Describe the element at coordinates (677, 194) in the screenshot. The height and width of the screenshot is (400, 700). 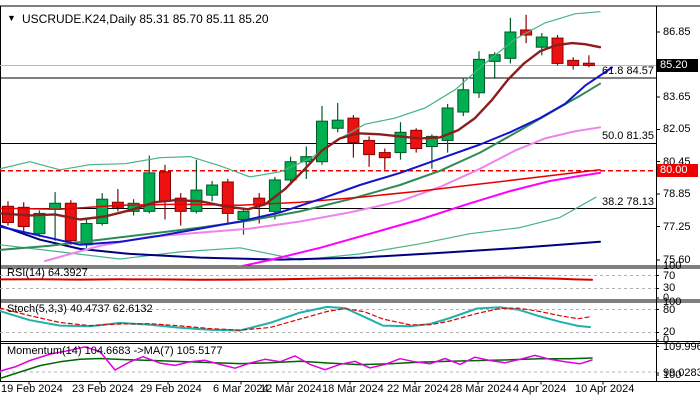
I see `price-axis-label: 78.85` at that location.